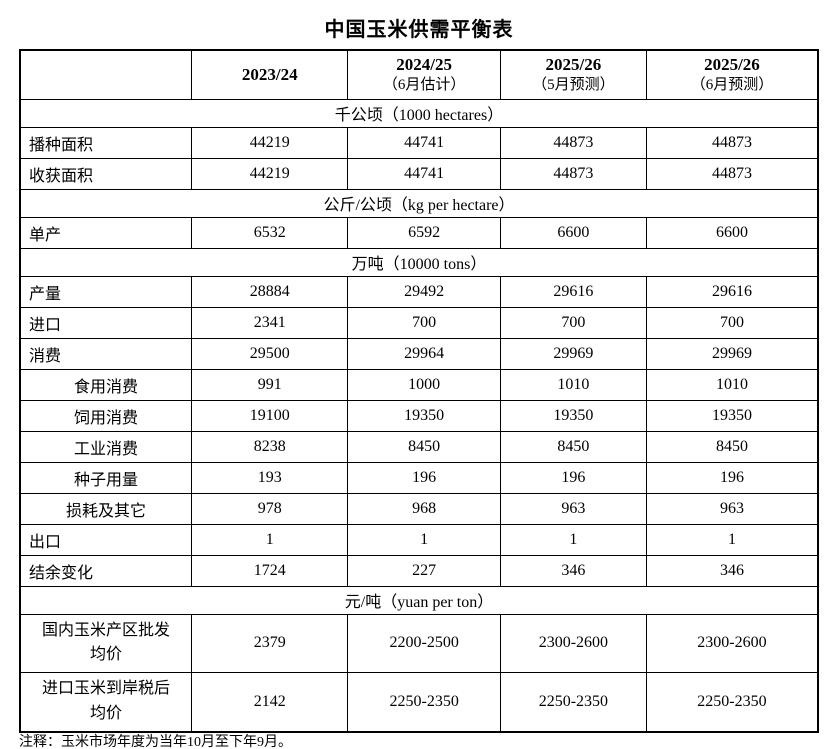 Image resolution: width=836 pixels, height=749 pixels. What do you see at coordinates (419, 30) in the screenshot?
I see `page-title: 中国玉米供需平衡表` at bounding box center [419, 30].